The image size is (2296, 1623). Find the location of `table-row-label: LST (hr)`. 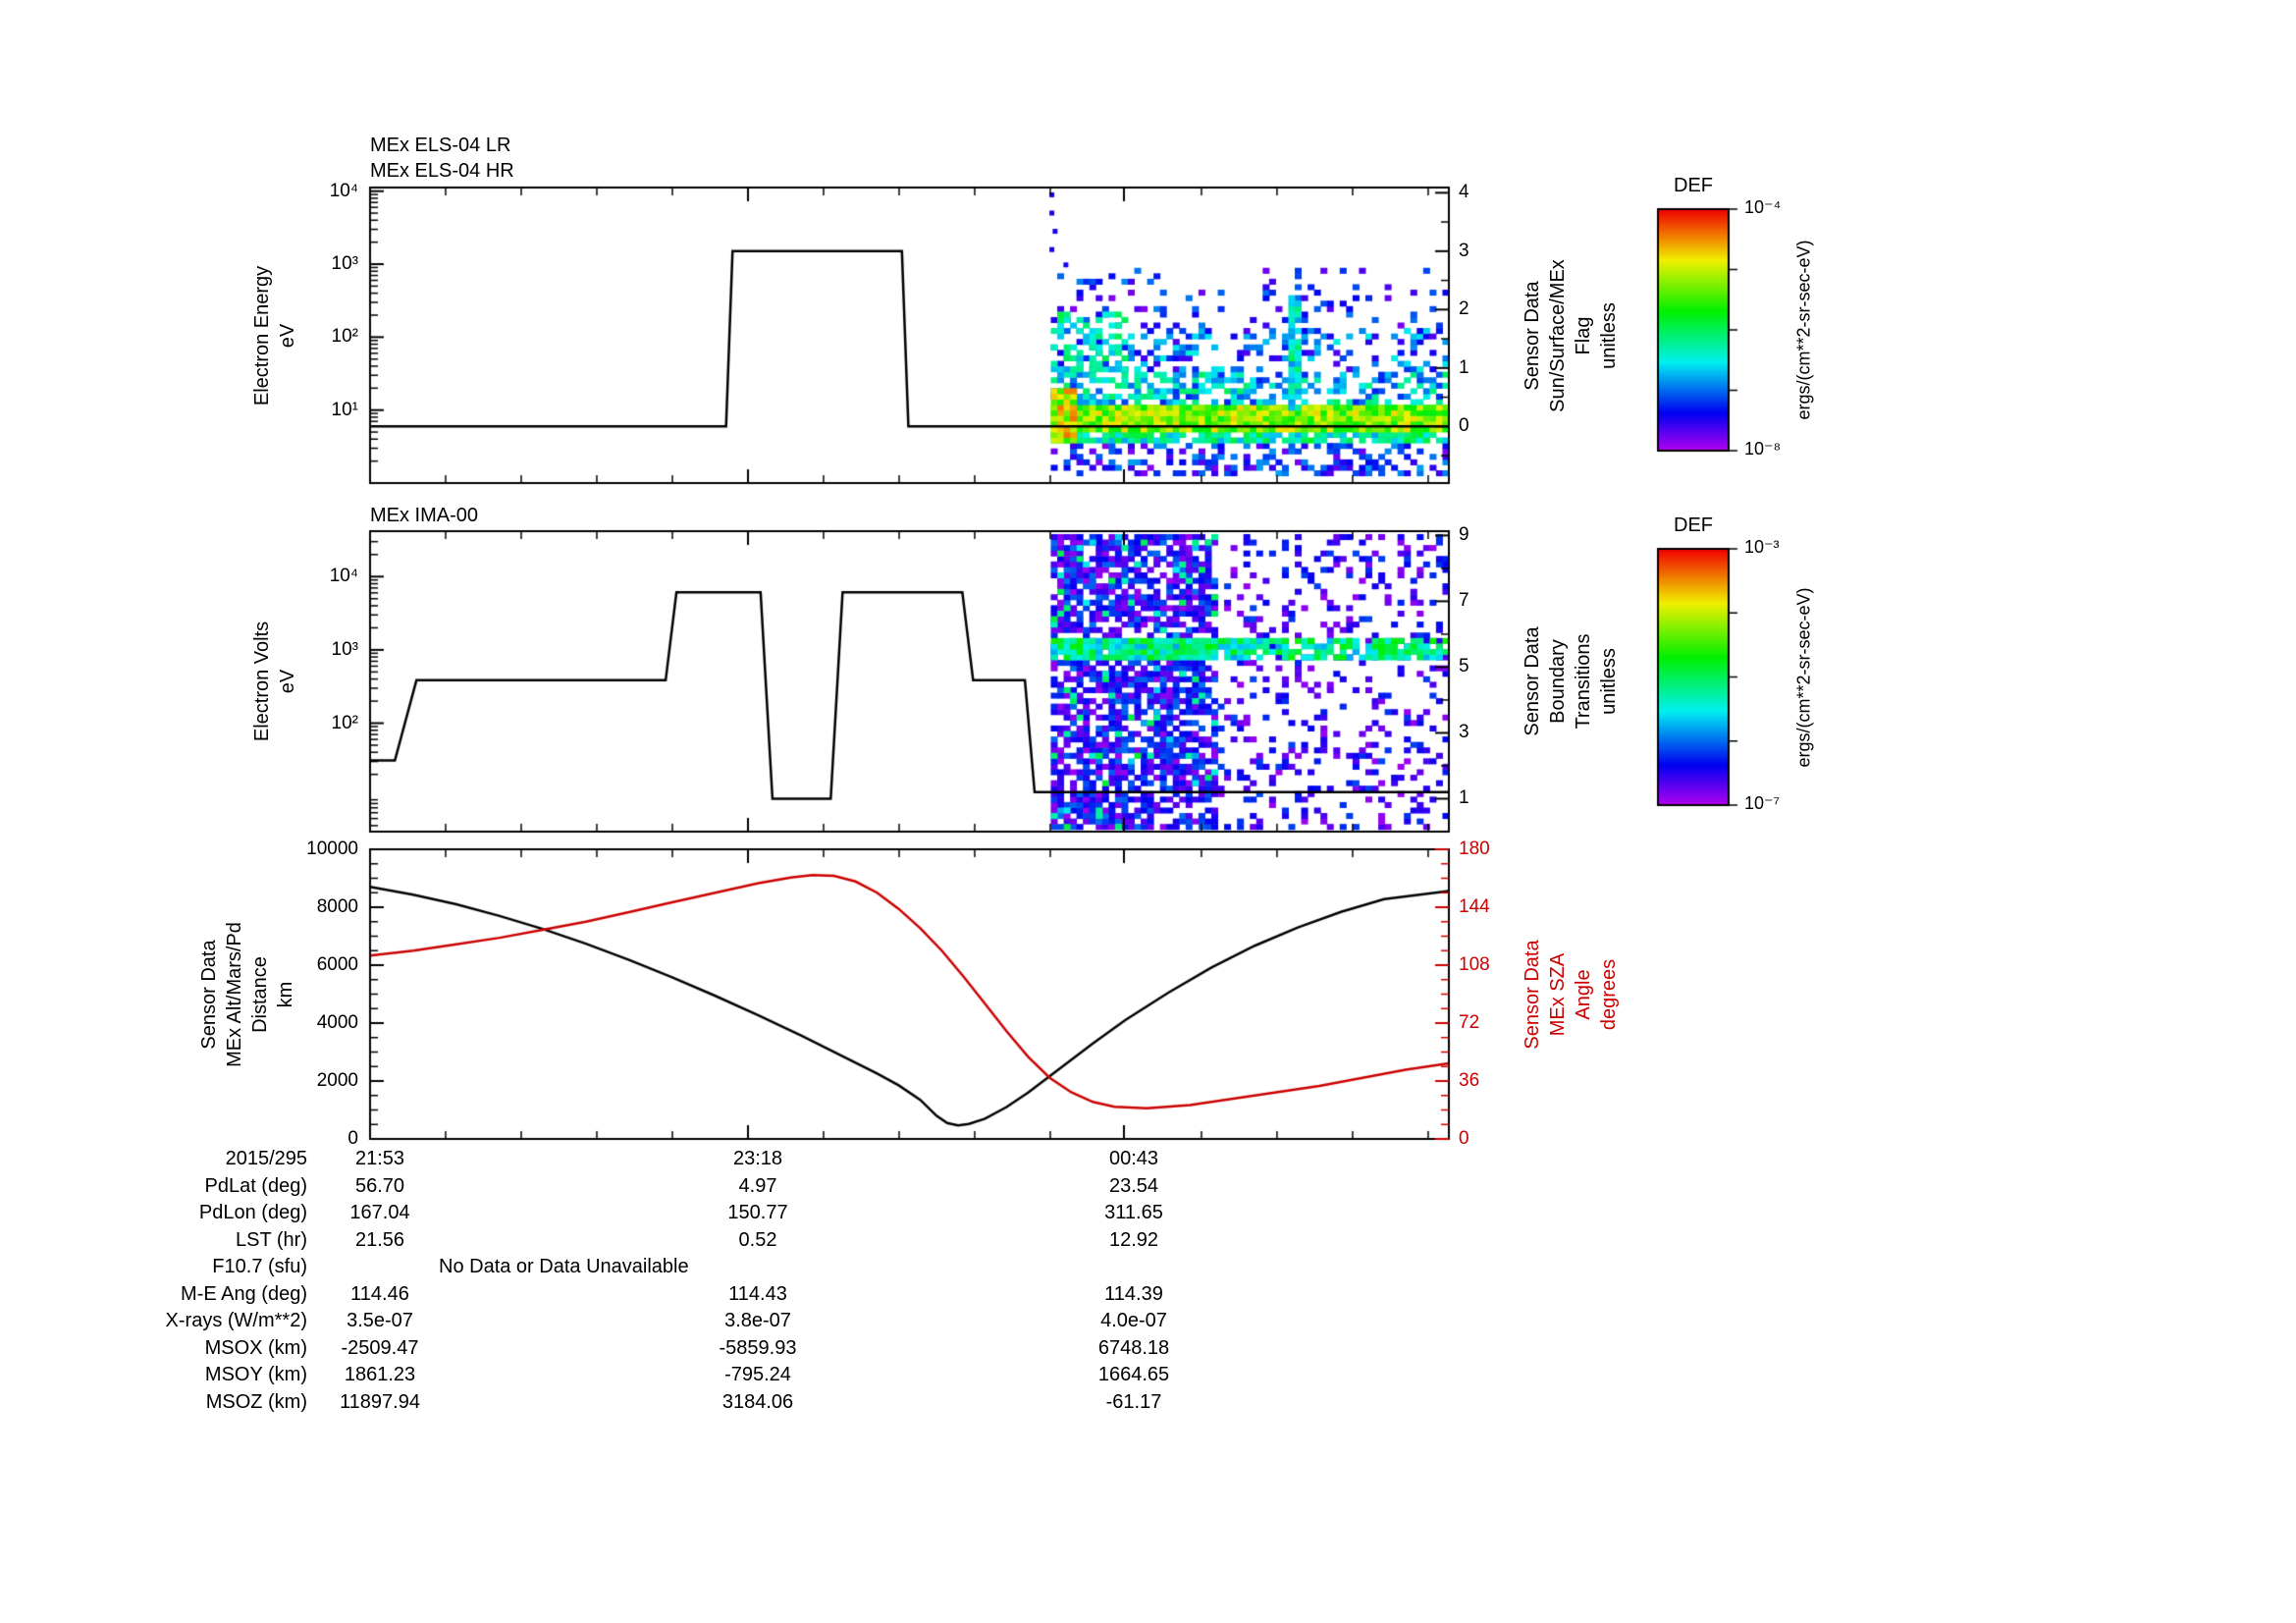

table-row-label: LST (hr) is located at coordinates (271, 1239).